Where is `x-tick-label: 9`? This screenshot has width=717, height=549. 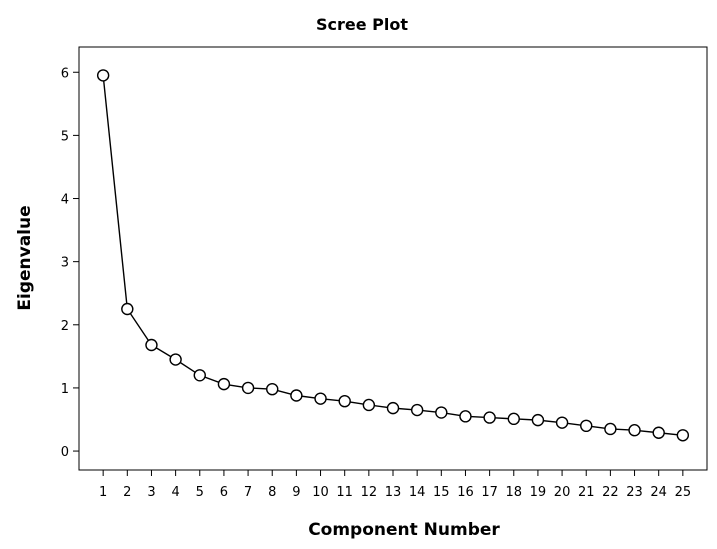
x-tick-label: 9 is located at coordinates (296, 492).